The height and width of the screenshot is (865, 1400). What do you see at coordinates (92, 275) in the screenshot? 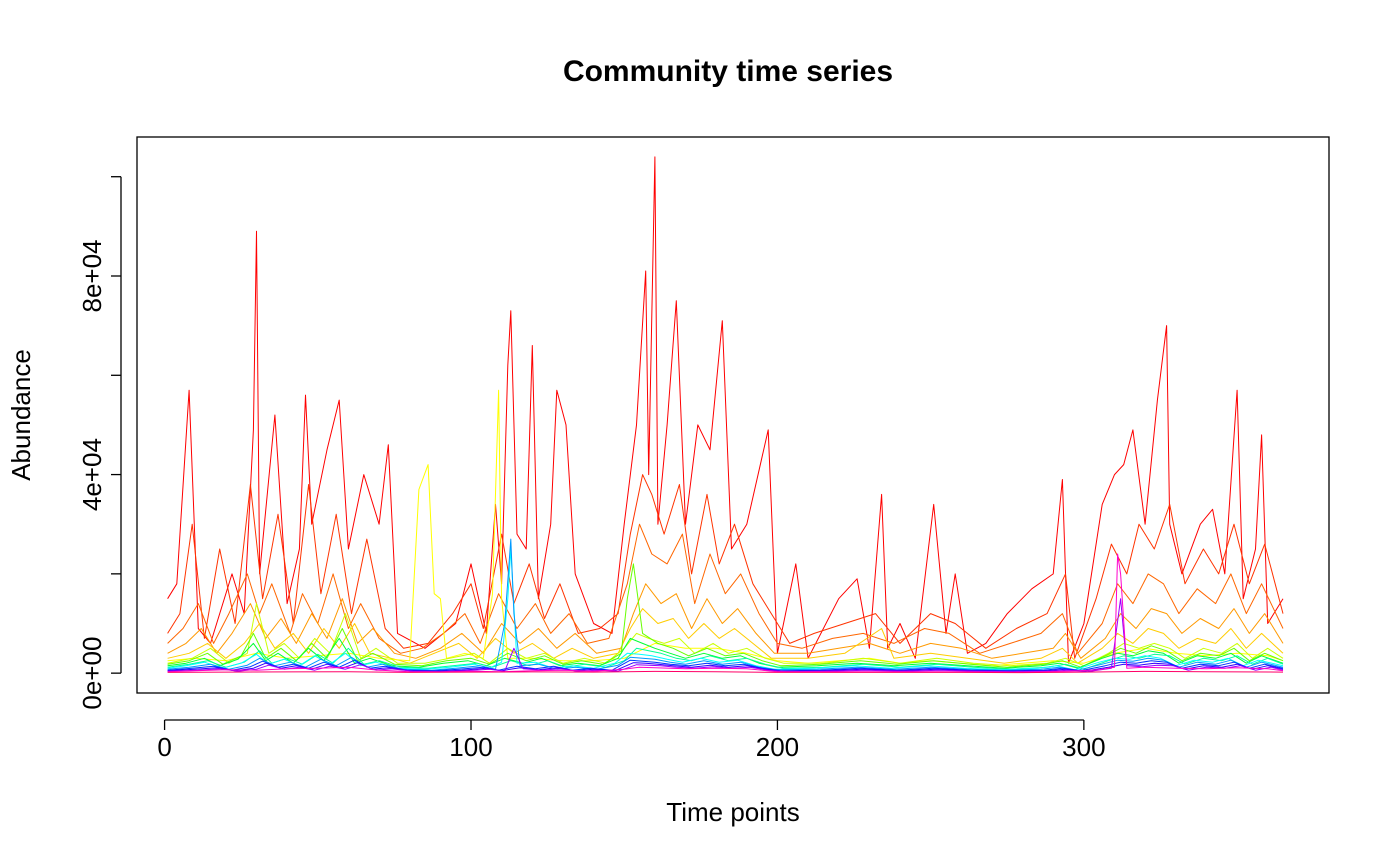
I see `y-tick-label: 8e+04` at bounding box center [92, 275].